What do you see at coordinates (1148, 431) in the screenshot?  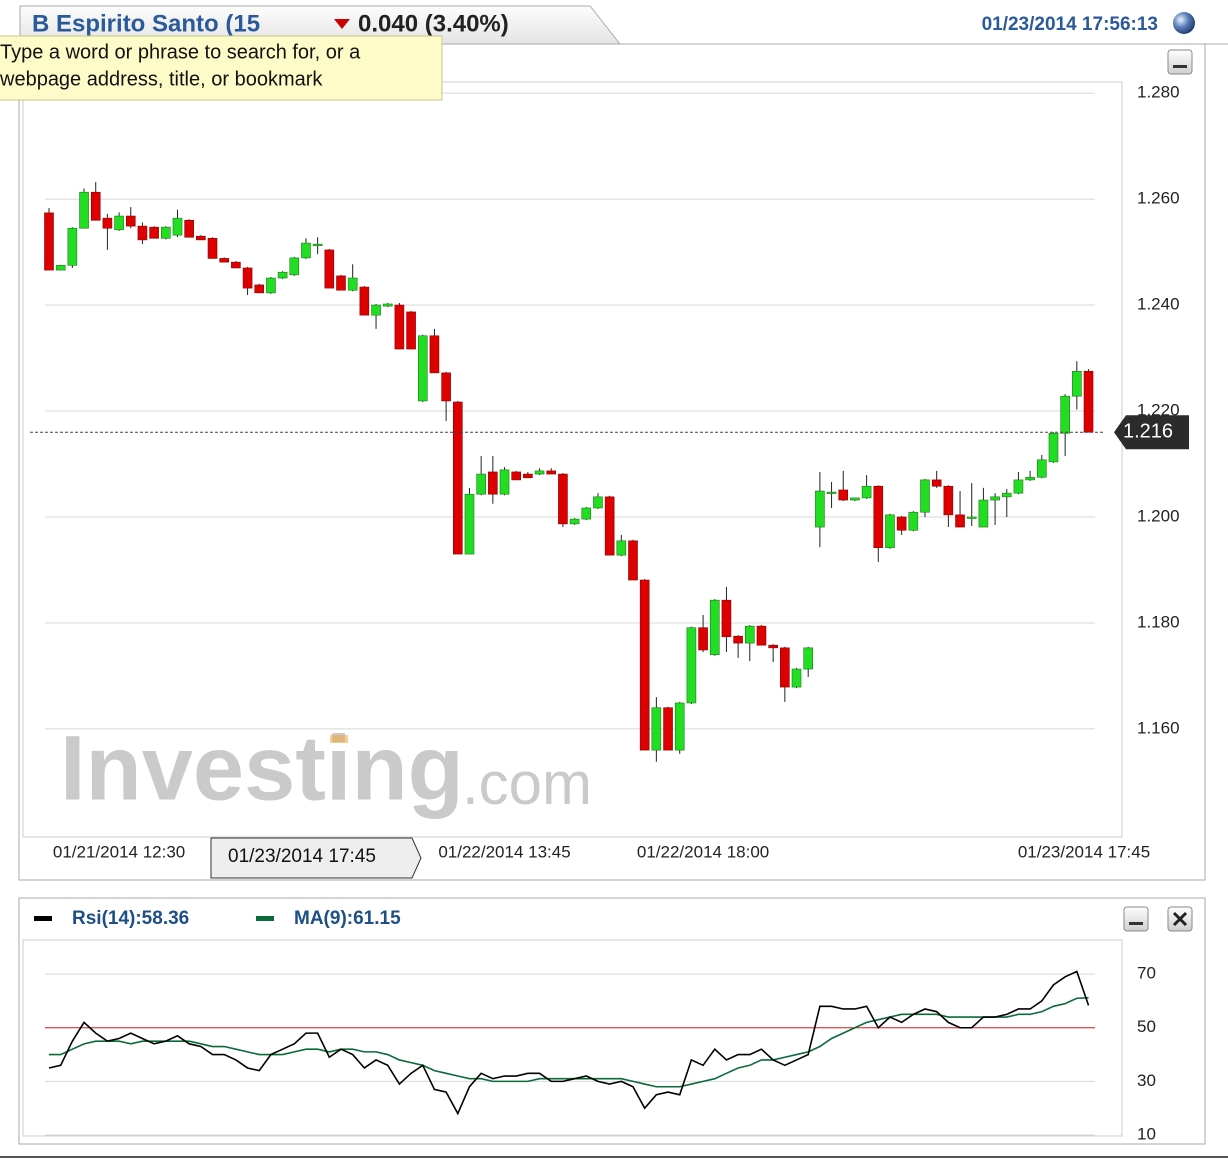 I see `last-price-label: 1.216` at bounding box center [1148, 431].